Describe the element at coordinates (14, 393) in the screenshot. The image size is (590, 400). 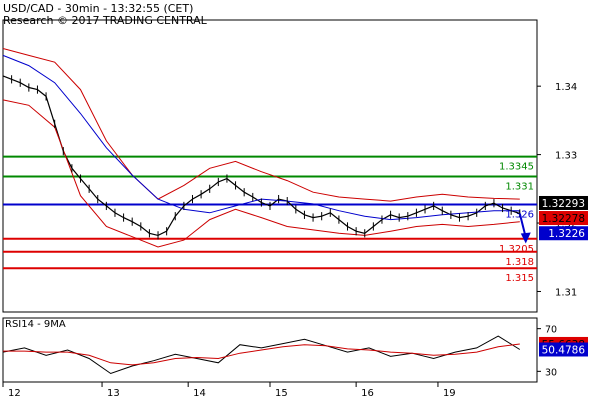
I see `x-tick-12: 12` at that location.